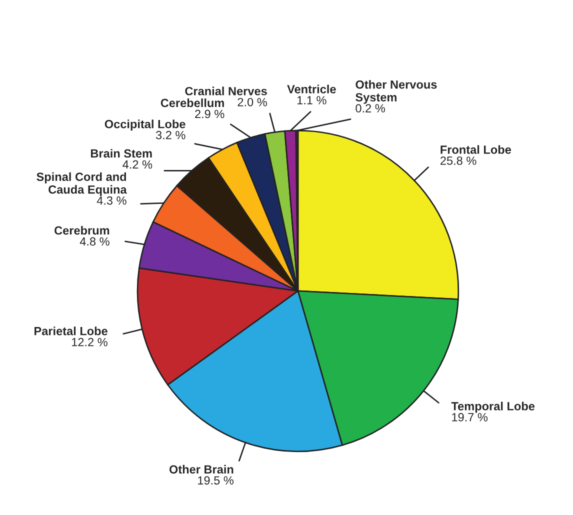 The height and width of the screenshot is (515, 573). Describe the element at coordinates (370, 108) in the screenshot. I see `data-label: 0.2 %` at that location.